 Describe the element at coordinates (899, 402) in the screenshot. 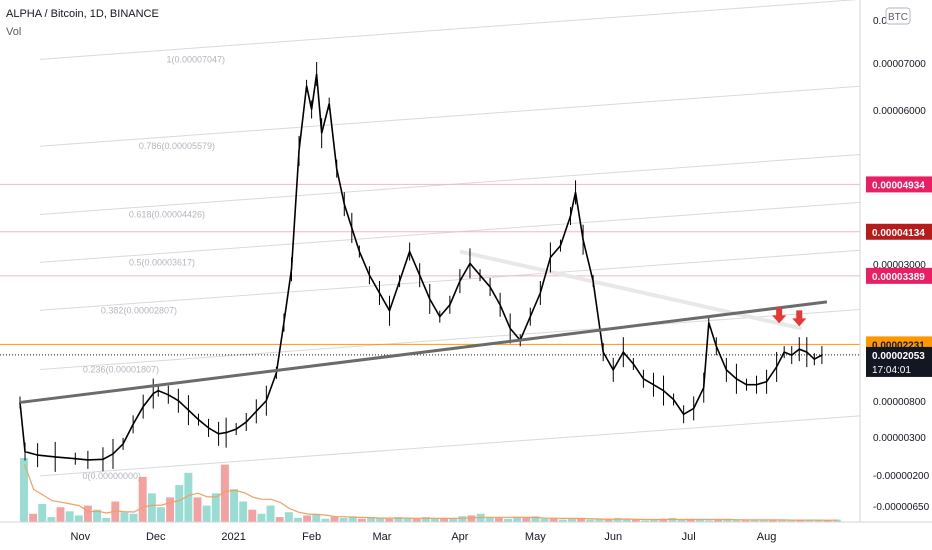

I see `y-axis-tick-label: 0.00000800` at that location.